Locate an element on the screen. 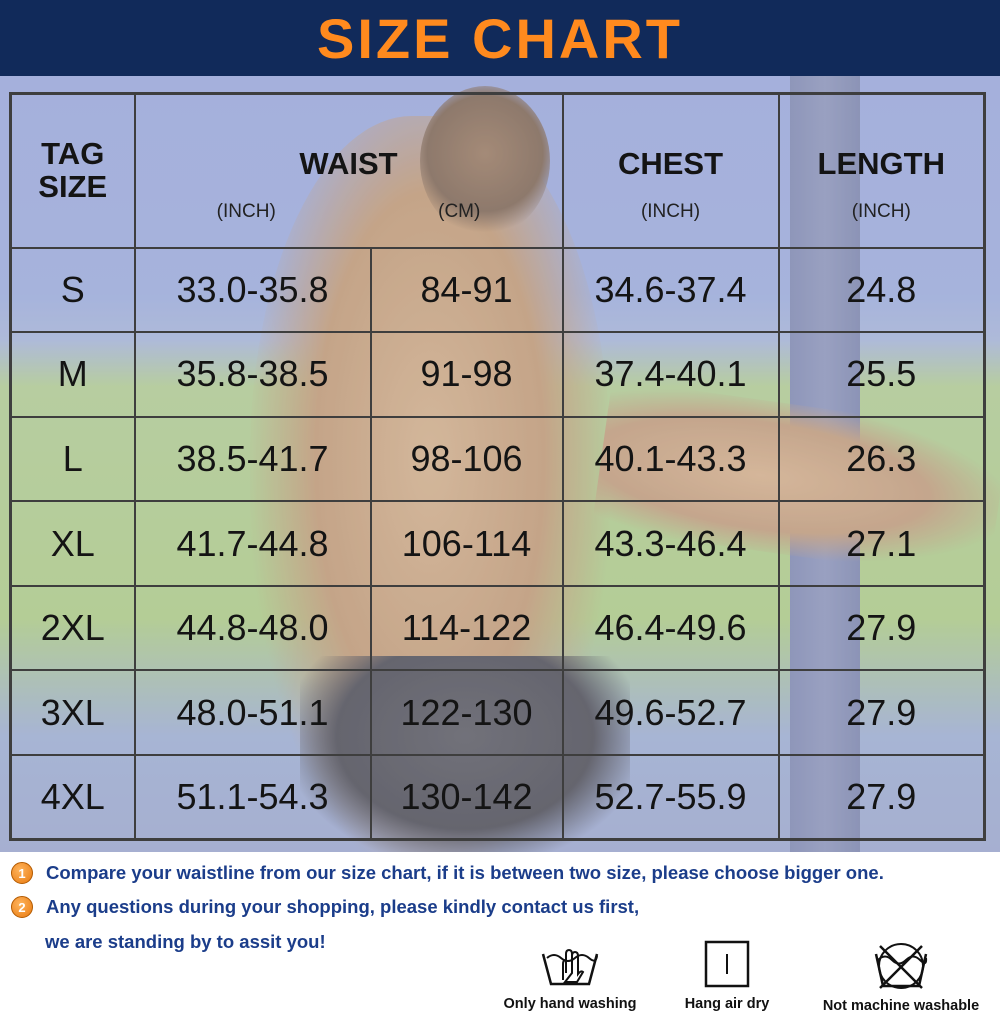  table-row: M 35.8-38.5 91-98 37.4-40.1 25.5 is located at coordinates (497, 374).